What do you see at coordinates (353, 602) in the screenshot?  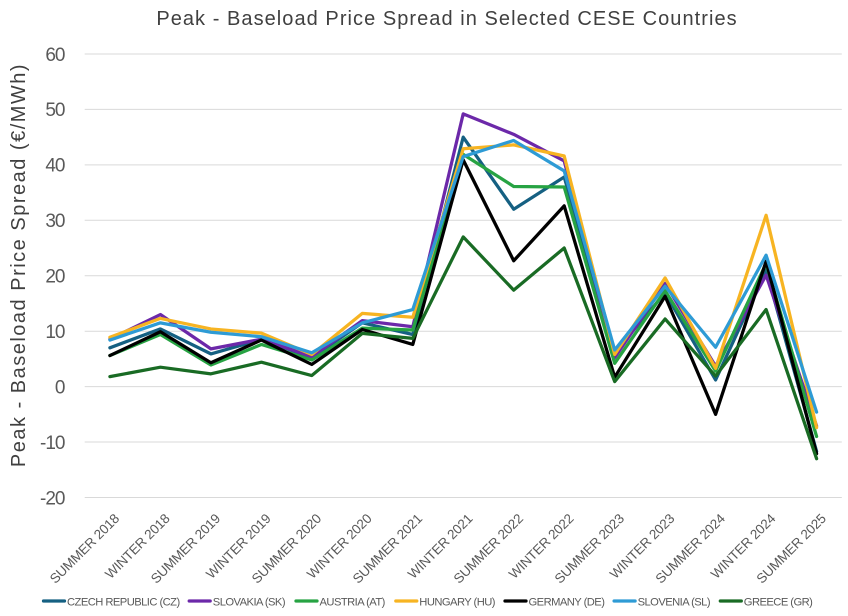 I see `svg-text: AUSTRIA (AT)` at bounding box center [353, 602].